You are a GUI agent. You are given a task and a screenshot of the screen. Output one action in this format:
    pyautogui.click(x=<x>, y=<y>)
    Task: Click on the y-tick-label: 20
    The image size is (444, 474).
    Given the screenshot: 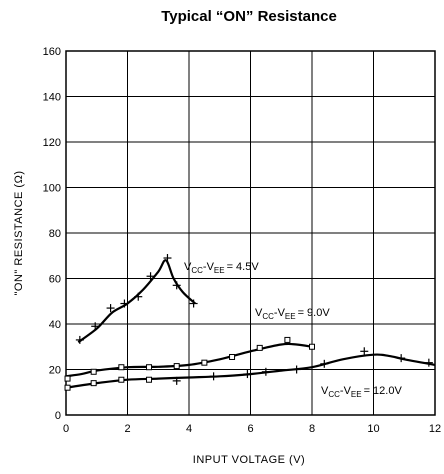 What is the action you would take?
    pyautogui.click(x=55, y=371)
    